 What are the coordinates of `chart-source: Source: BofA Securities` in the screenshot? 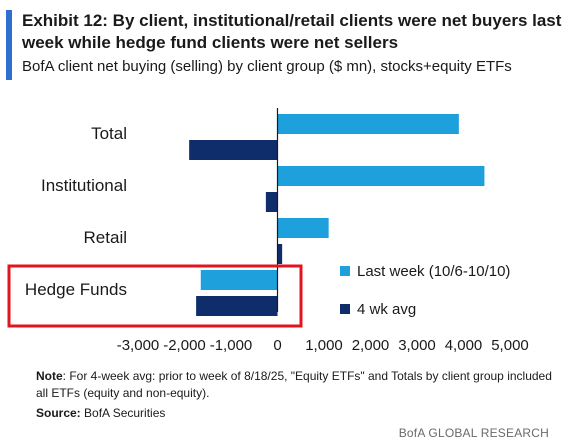 It's located at (100, 413).